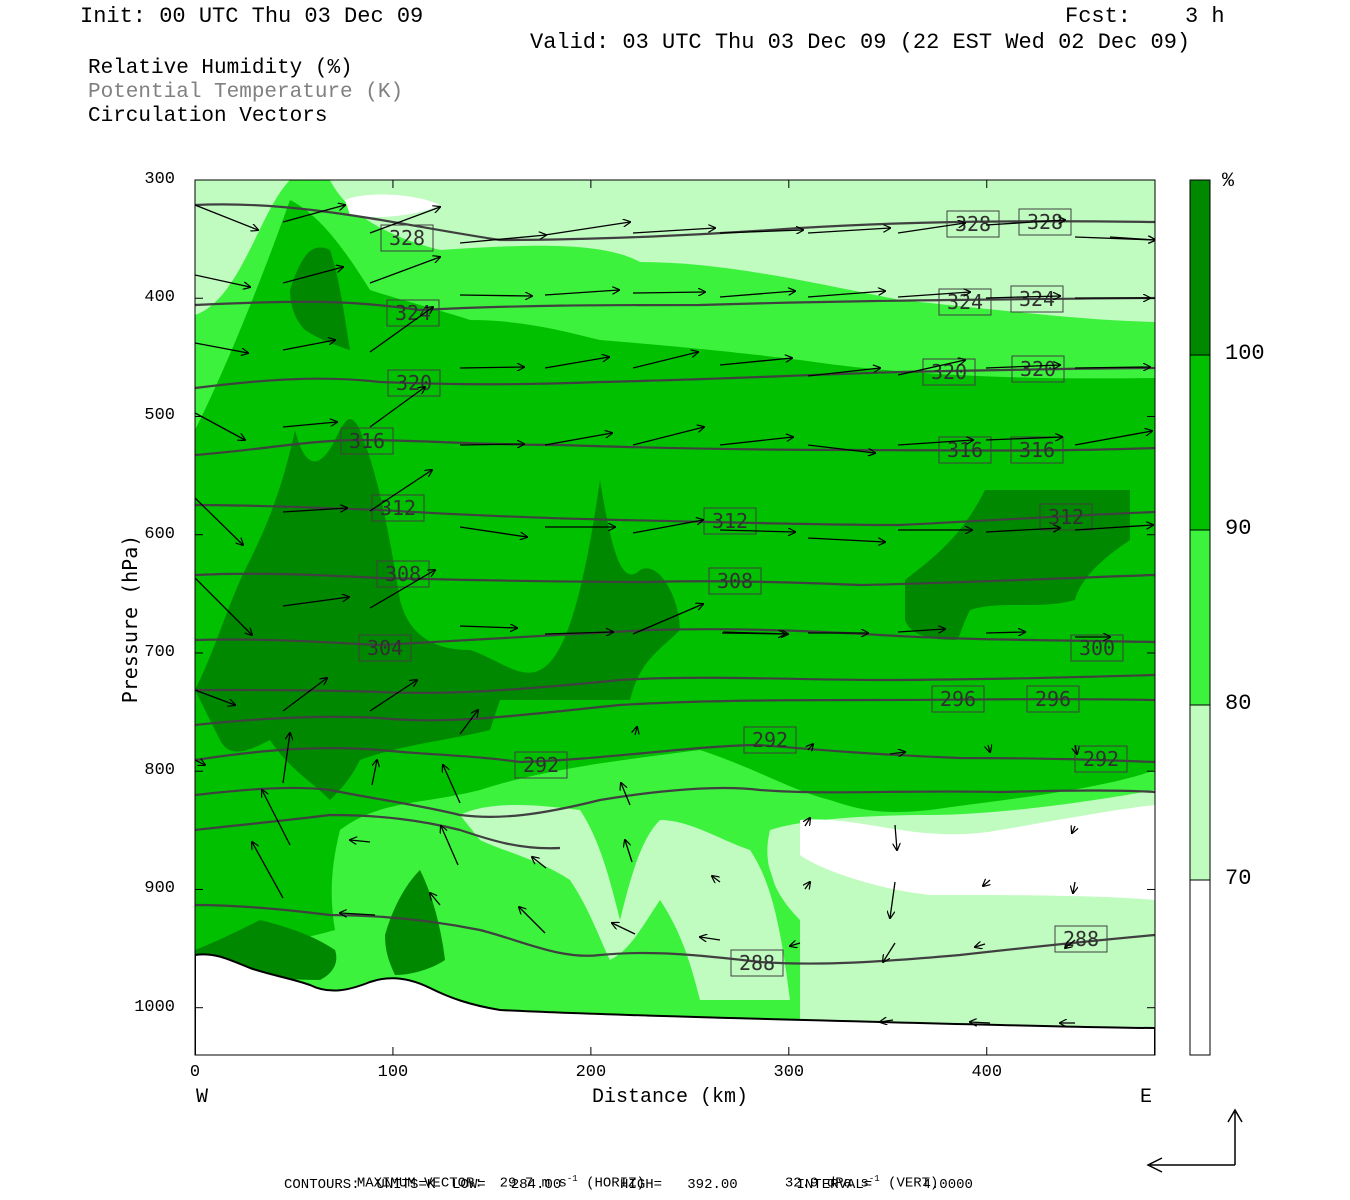  I want to click on theta-label-316: 316, so click(1037, 450).